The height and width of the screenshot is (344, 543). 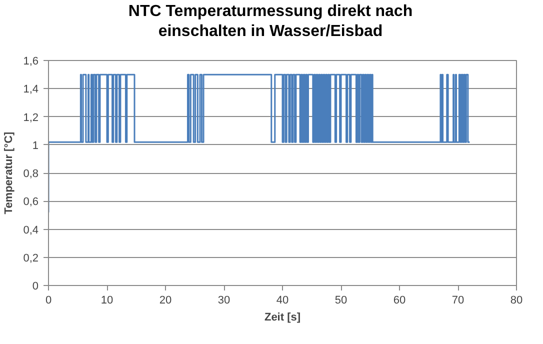 I want to click on x-axis-title: Zeit [s], so click(x=282, y=318).